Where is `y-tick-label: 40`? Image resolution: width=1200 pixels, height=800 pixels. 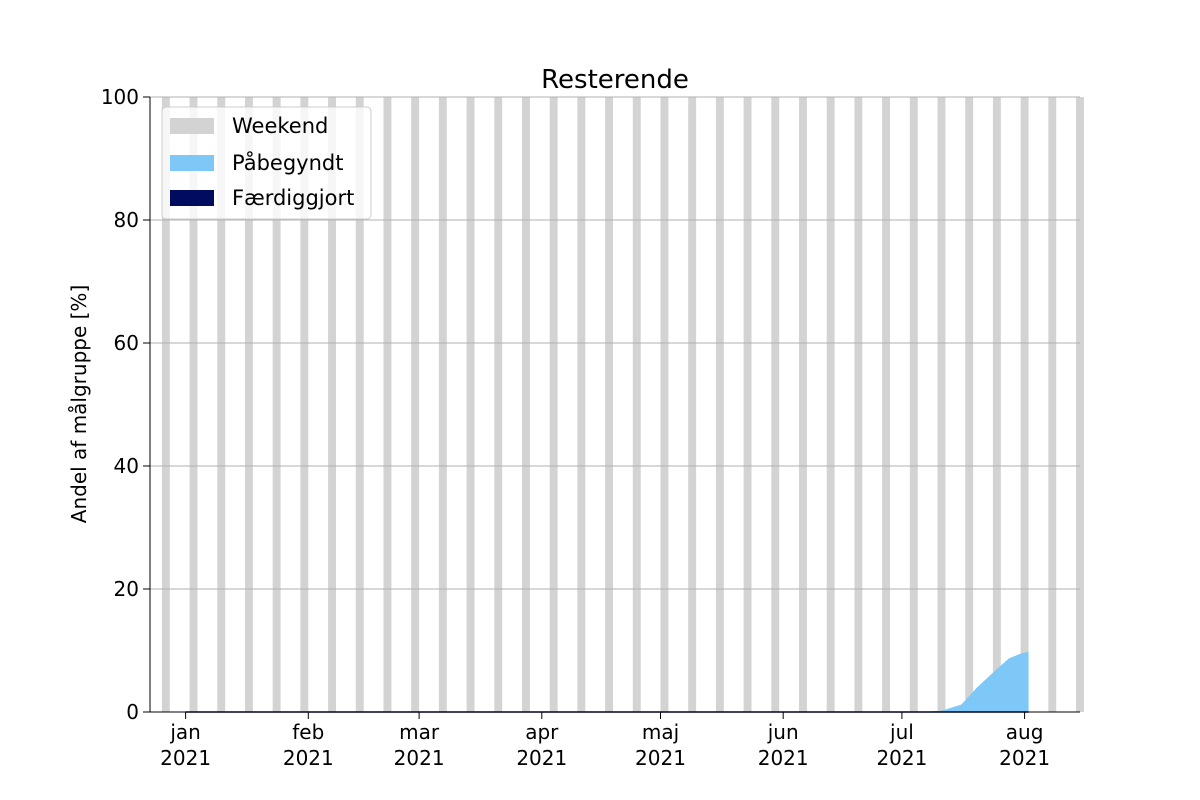 y-tick-label: 40 is located at coordinates (126, 466).